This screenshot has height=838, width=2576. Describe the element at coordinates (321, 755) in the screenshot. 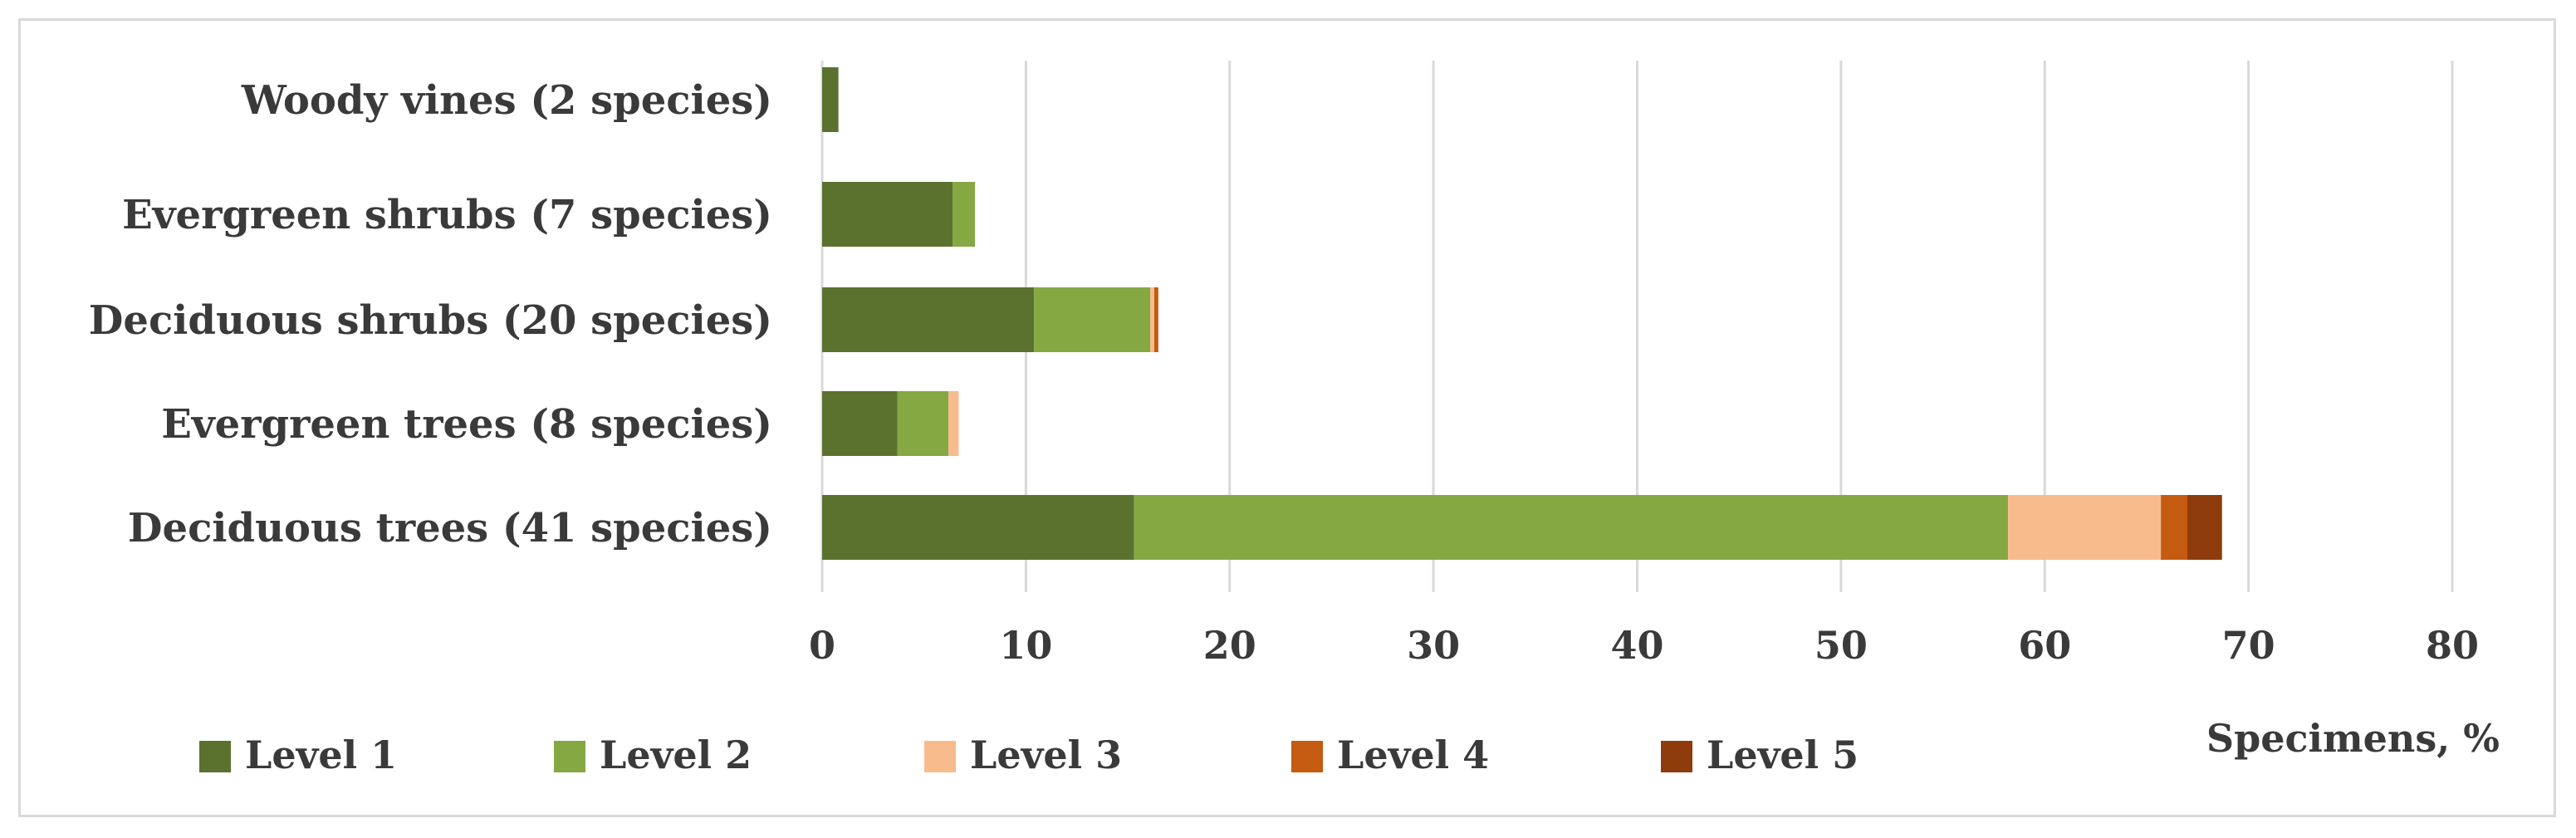

I see `legend-label: Level 1` at that location.